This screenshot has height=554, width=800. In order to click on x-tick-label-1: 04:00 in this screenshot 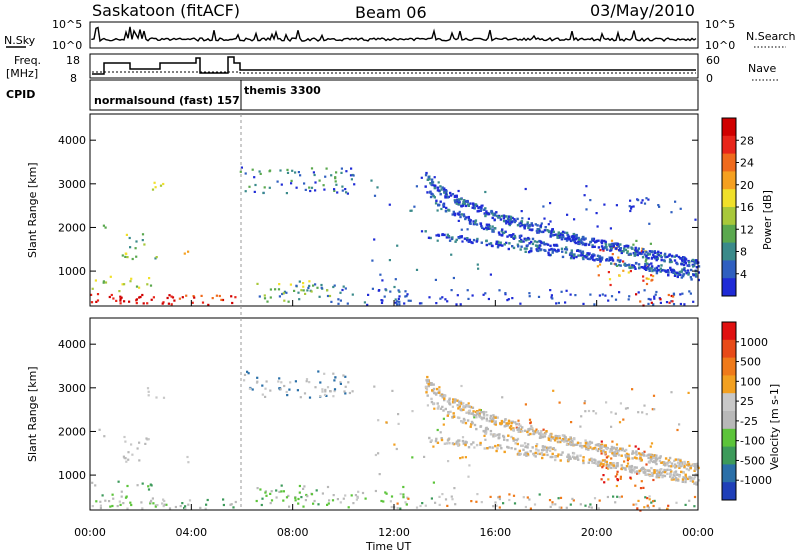, I will do `click(191, 532)`.